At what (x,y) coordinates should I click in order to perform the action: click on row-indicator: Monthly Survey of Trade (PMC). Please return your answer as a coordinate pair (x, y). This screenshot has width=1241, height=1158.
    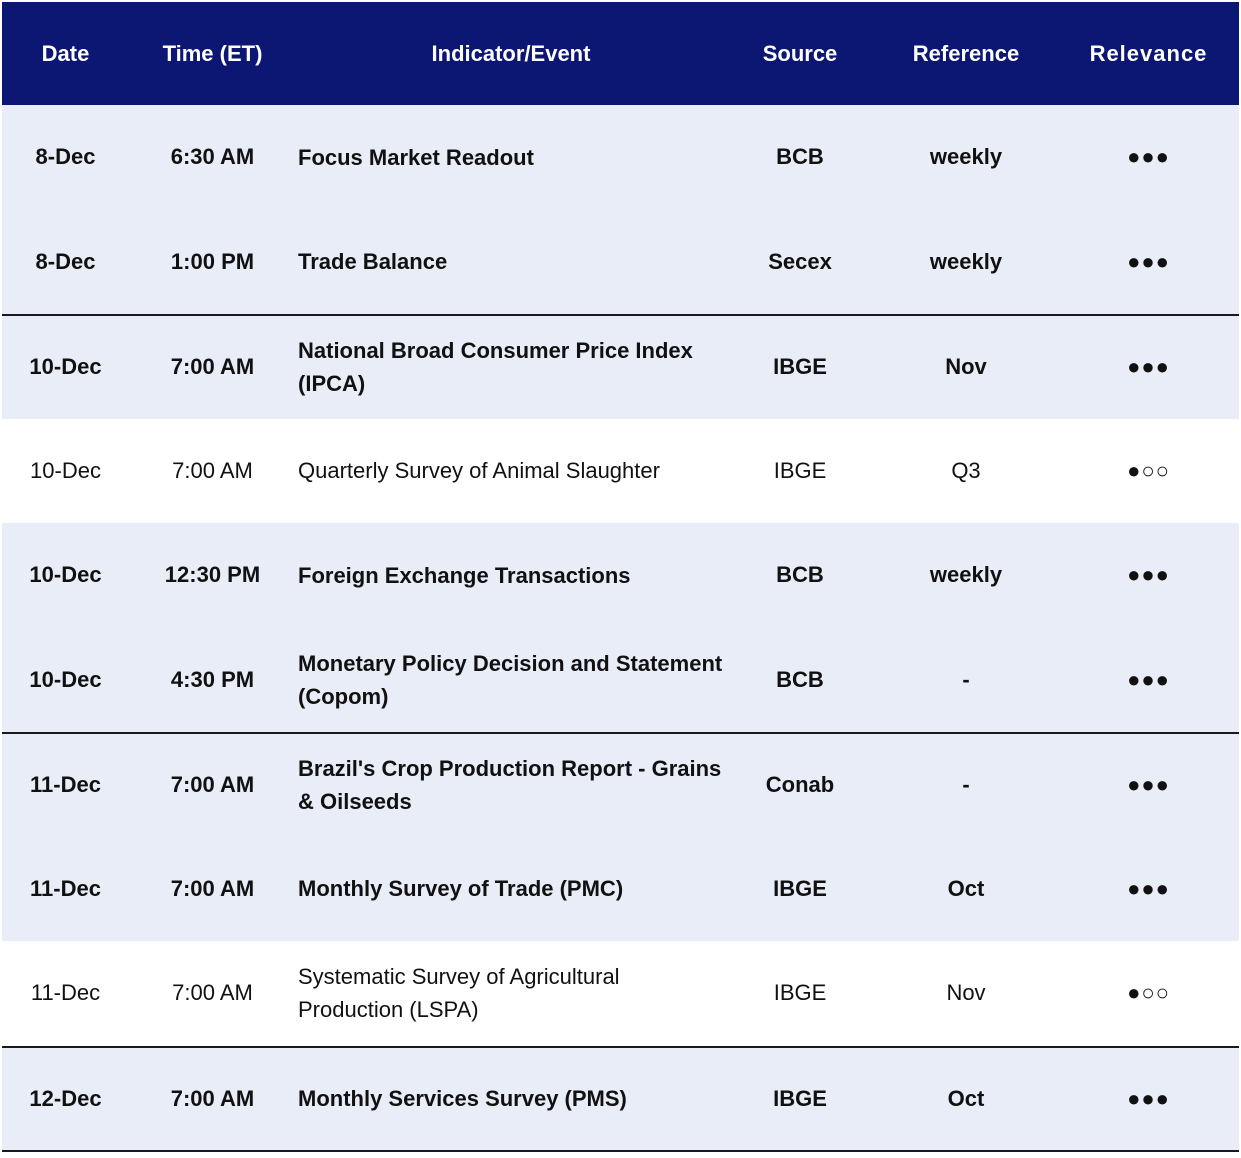
    Looking at the image, I should click on (461, 889).